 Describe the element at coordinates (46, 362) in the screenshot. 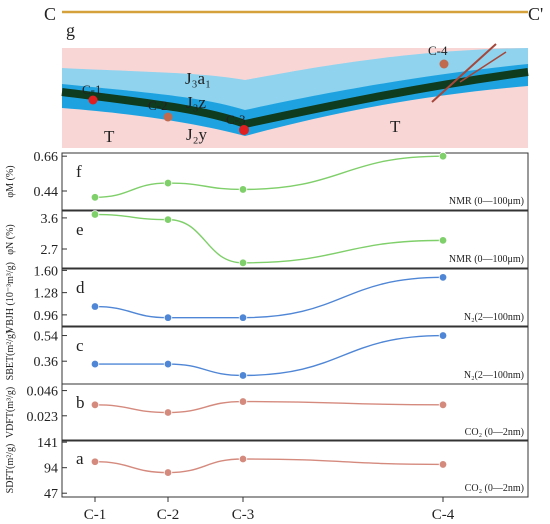

I see `y-tick-label: 0.36` at that location.